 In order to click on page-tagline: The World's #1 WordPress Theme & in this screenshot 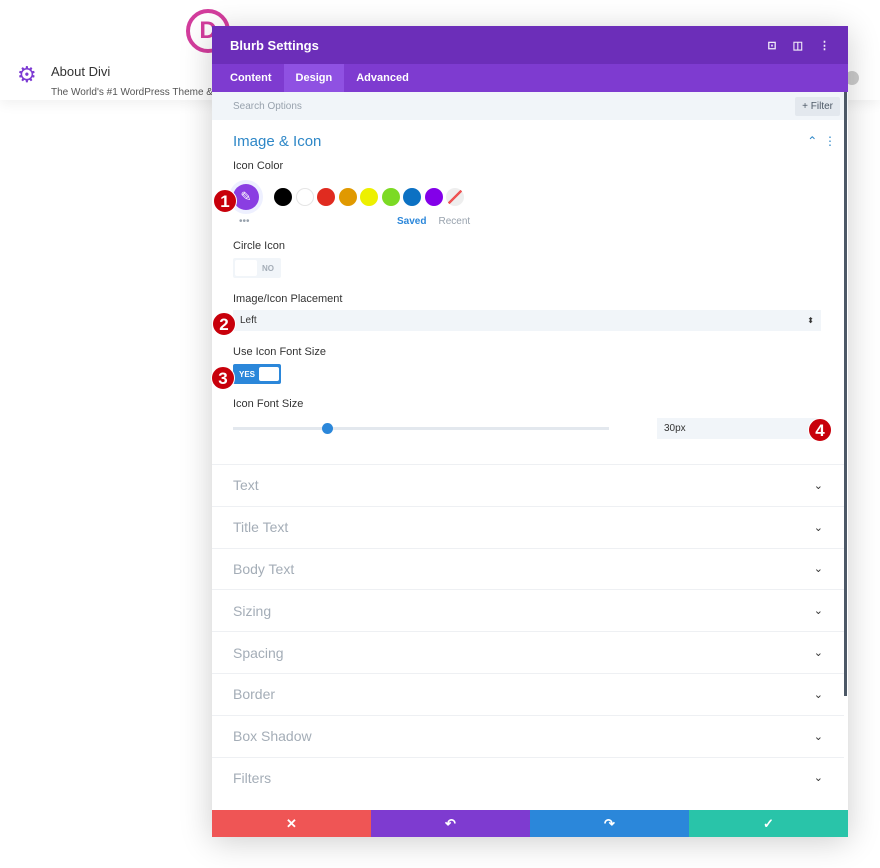, I will do `click(132, 92)`.